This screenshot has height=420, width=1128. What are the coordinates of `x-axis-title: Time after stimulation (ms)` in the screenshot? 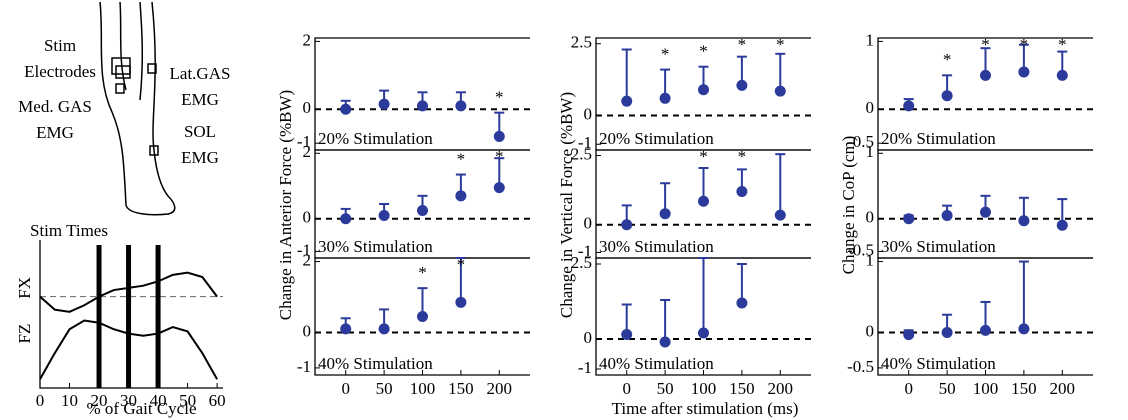 It's located at (705, 408).